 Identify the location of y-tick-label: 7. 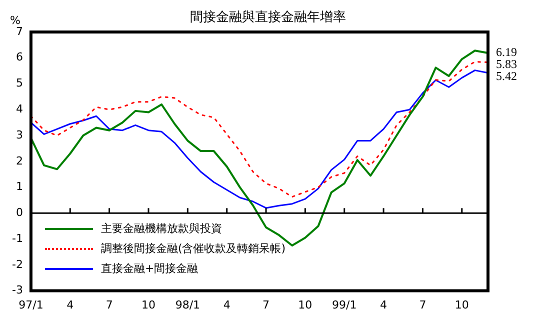
(19, 31).